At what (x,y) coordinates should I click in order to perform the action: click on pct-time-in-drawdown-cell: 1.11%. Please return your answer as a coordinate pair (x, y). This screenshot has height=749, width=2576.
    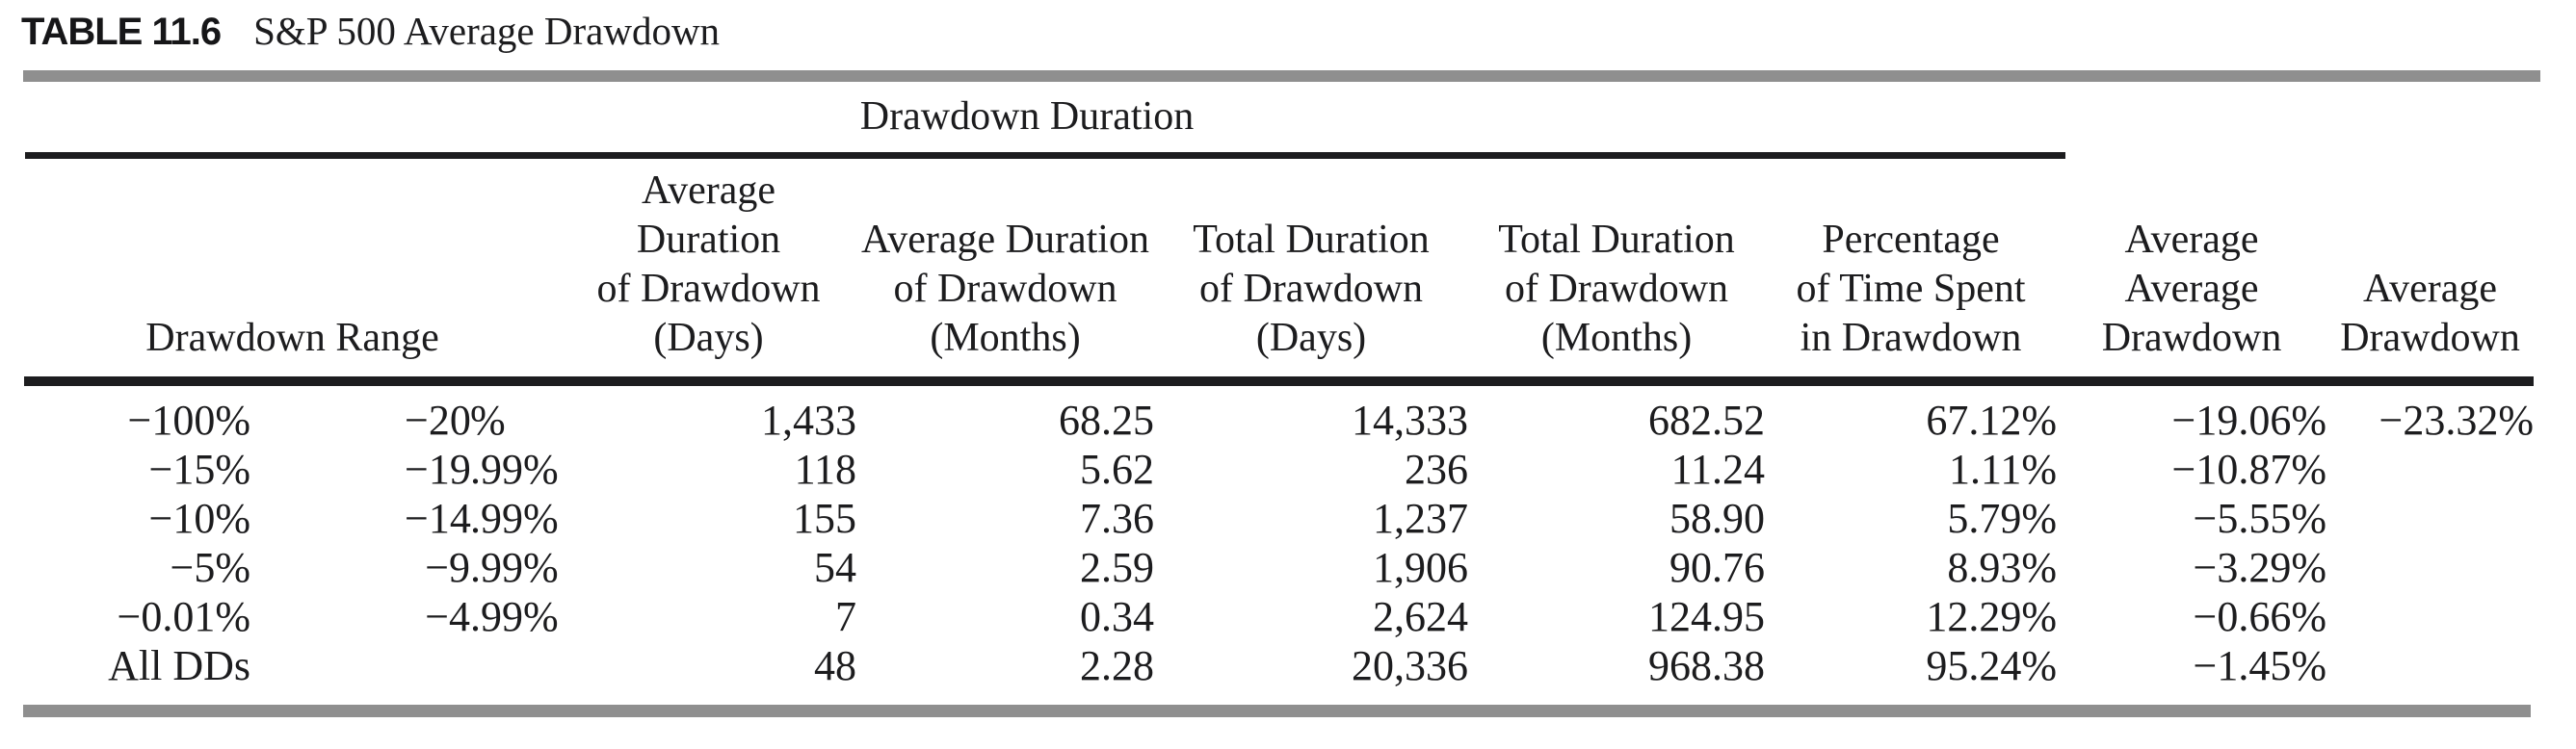
    Looking at the image, I should click on (2003, 470).